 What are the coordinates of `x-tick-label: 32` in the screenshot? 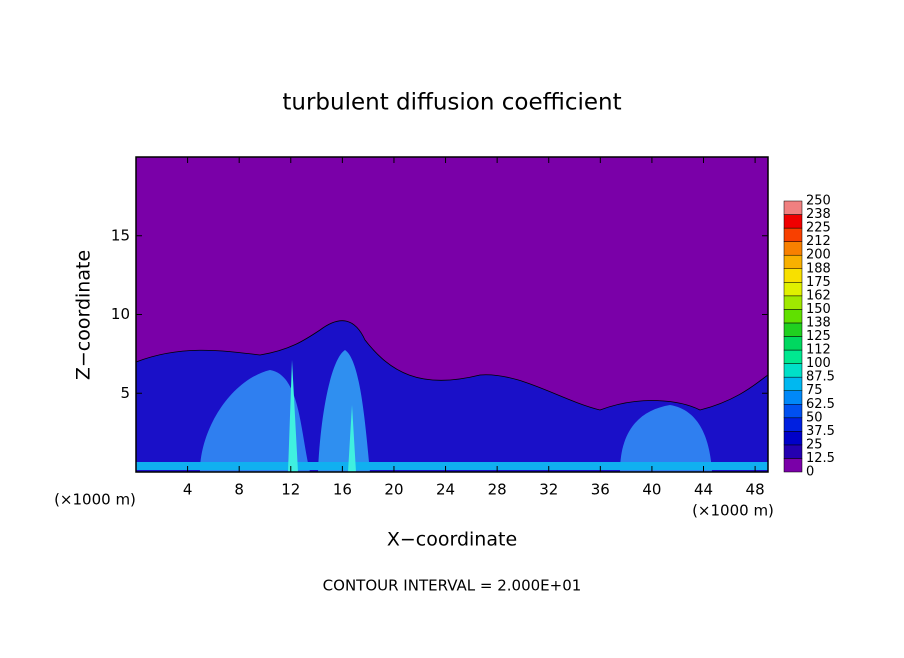 It's located at (548, 490).